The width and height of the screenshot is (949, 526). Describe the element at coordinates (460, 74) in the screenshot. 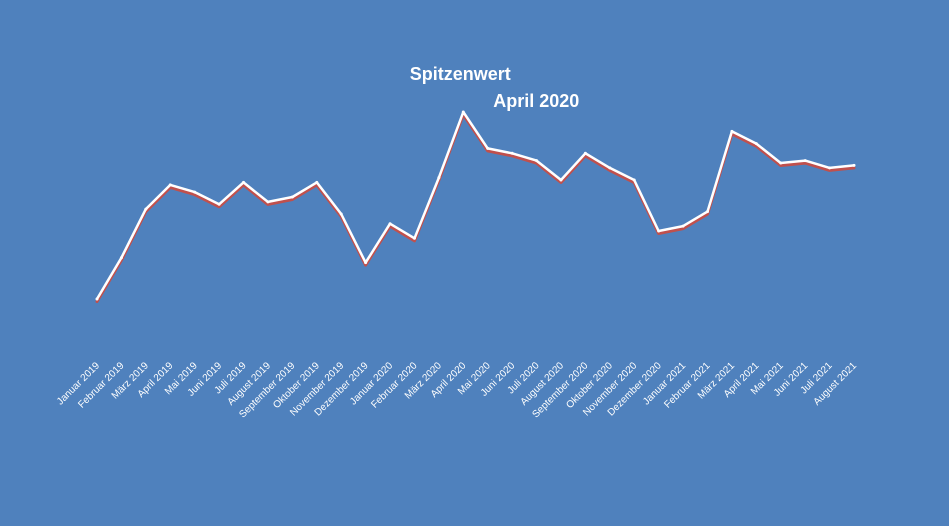

I see `annotation-line-1: Spitzenwert` at that location.